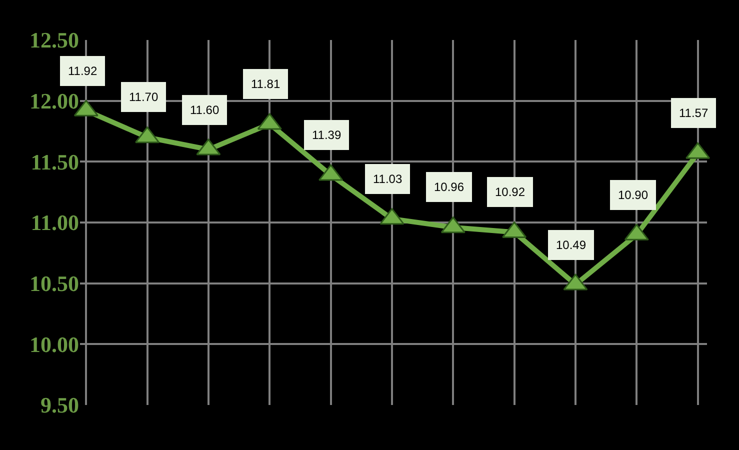 This screenshot has height=450, width=739. What do you see at coordinates (449, 187) in the screenshot?
I see `data-label: 10.96` at bounding box center [449, 187].